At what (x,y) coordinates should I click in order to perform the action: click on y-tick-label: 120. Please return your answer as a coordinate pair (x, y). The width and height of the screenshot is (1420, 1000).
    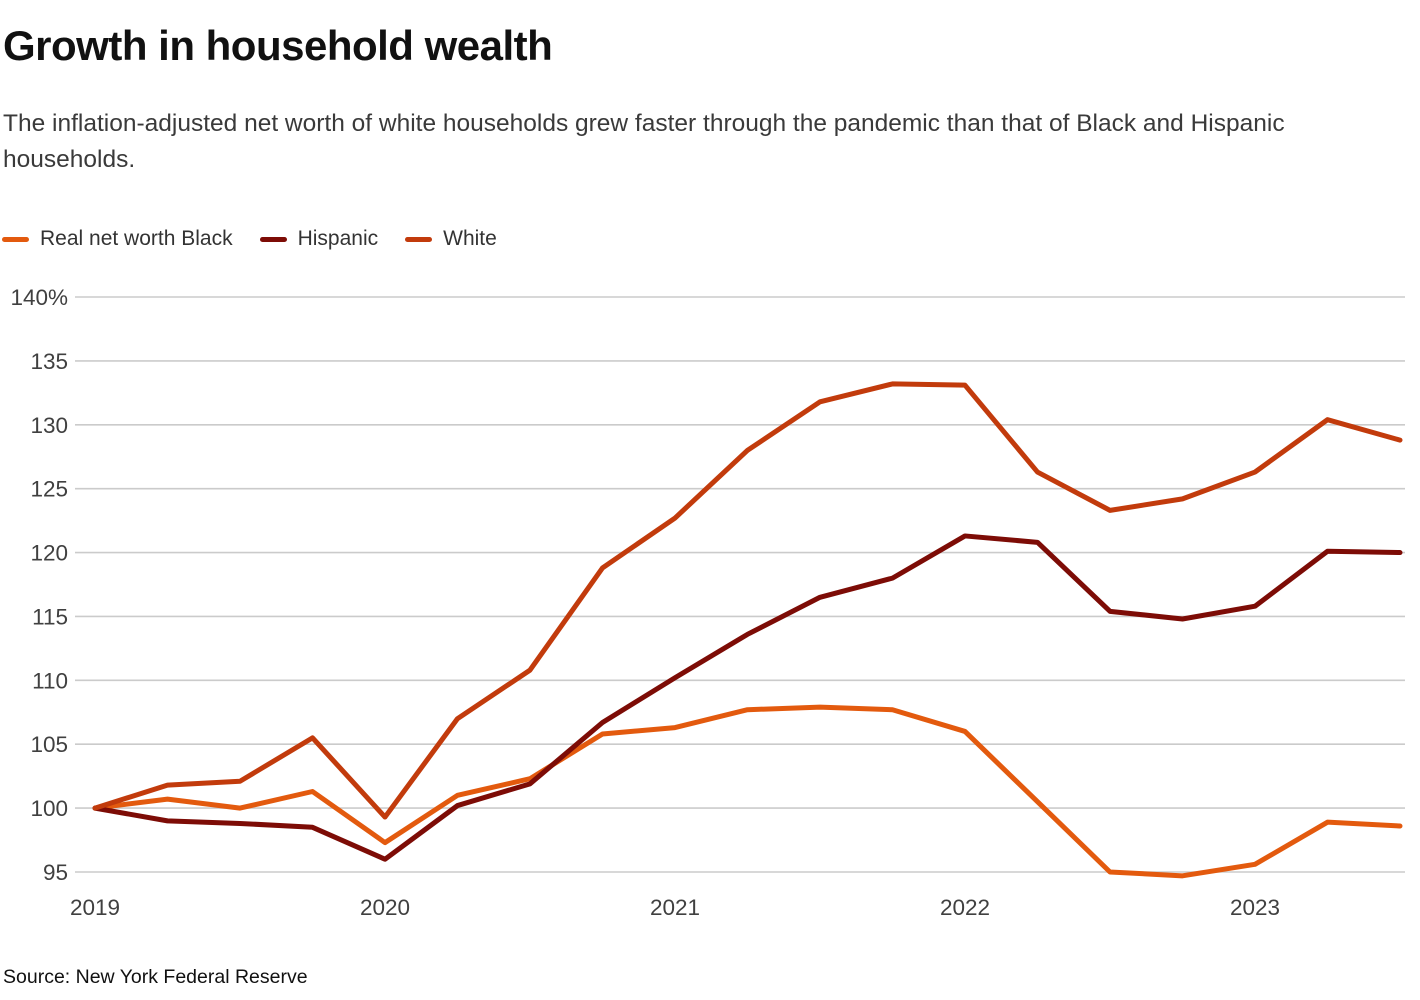
    Looking at the image, I should click on (49, 553).